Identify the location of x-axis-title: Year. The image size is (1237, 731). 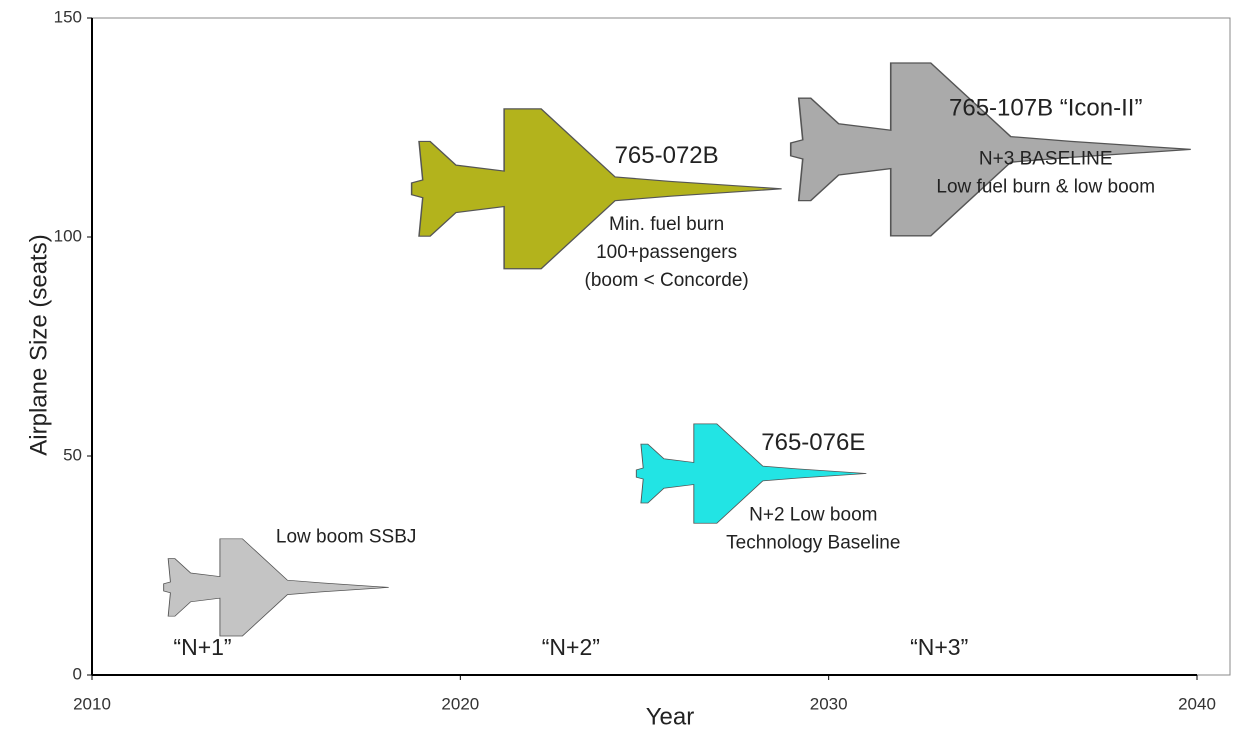
(670, 716).